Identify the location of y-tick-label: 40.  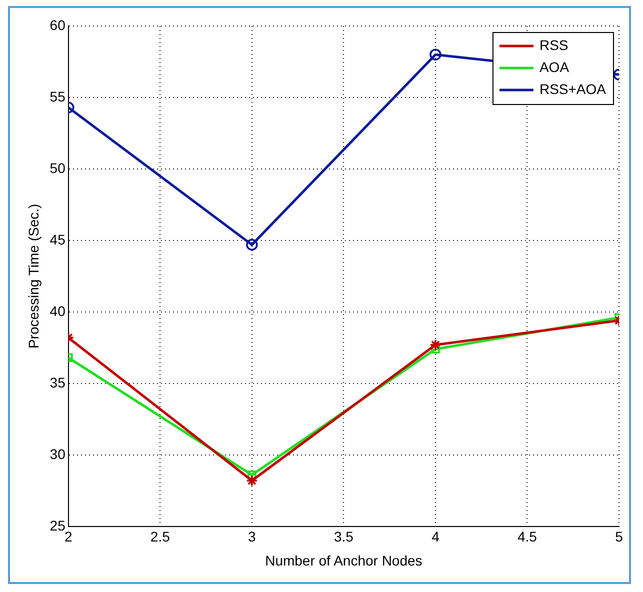
(58, 310).